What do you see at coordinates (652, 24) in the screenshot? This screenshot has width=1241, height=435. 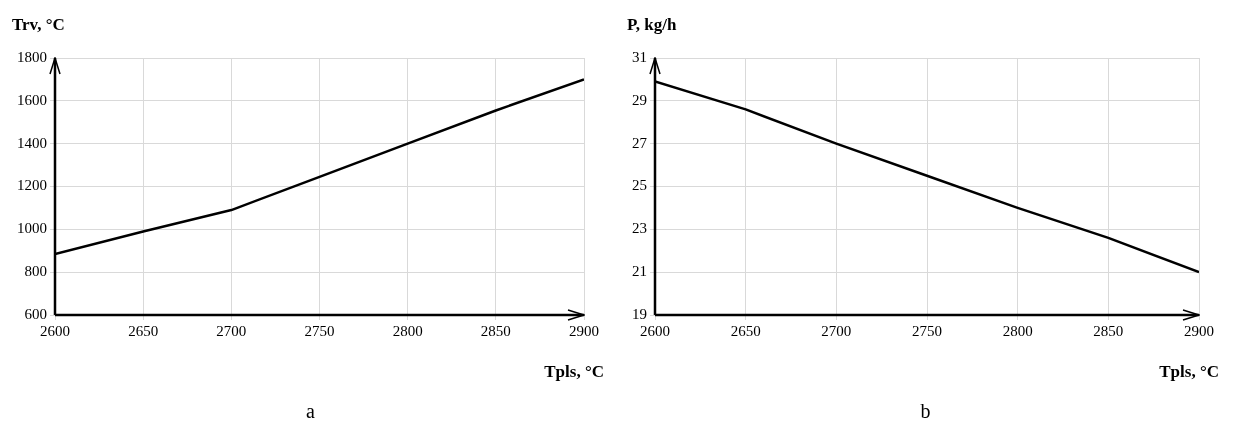 I see `y-axis-title: P, kg/h` at bounding box center [652, 24].